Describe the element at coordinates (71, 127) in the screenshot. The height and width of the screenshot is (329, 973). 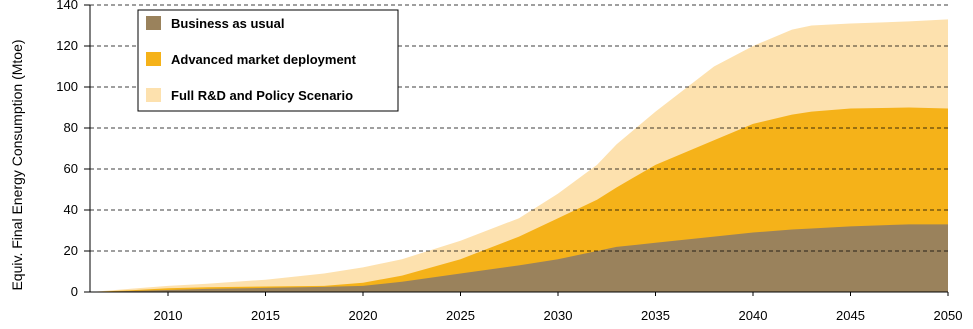
I see `y-tick-label: 80` at that location.